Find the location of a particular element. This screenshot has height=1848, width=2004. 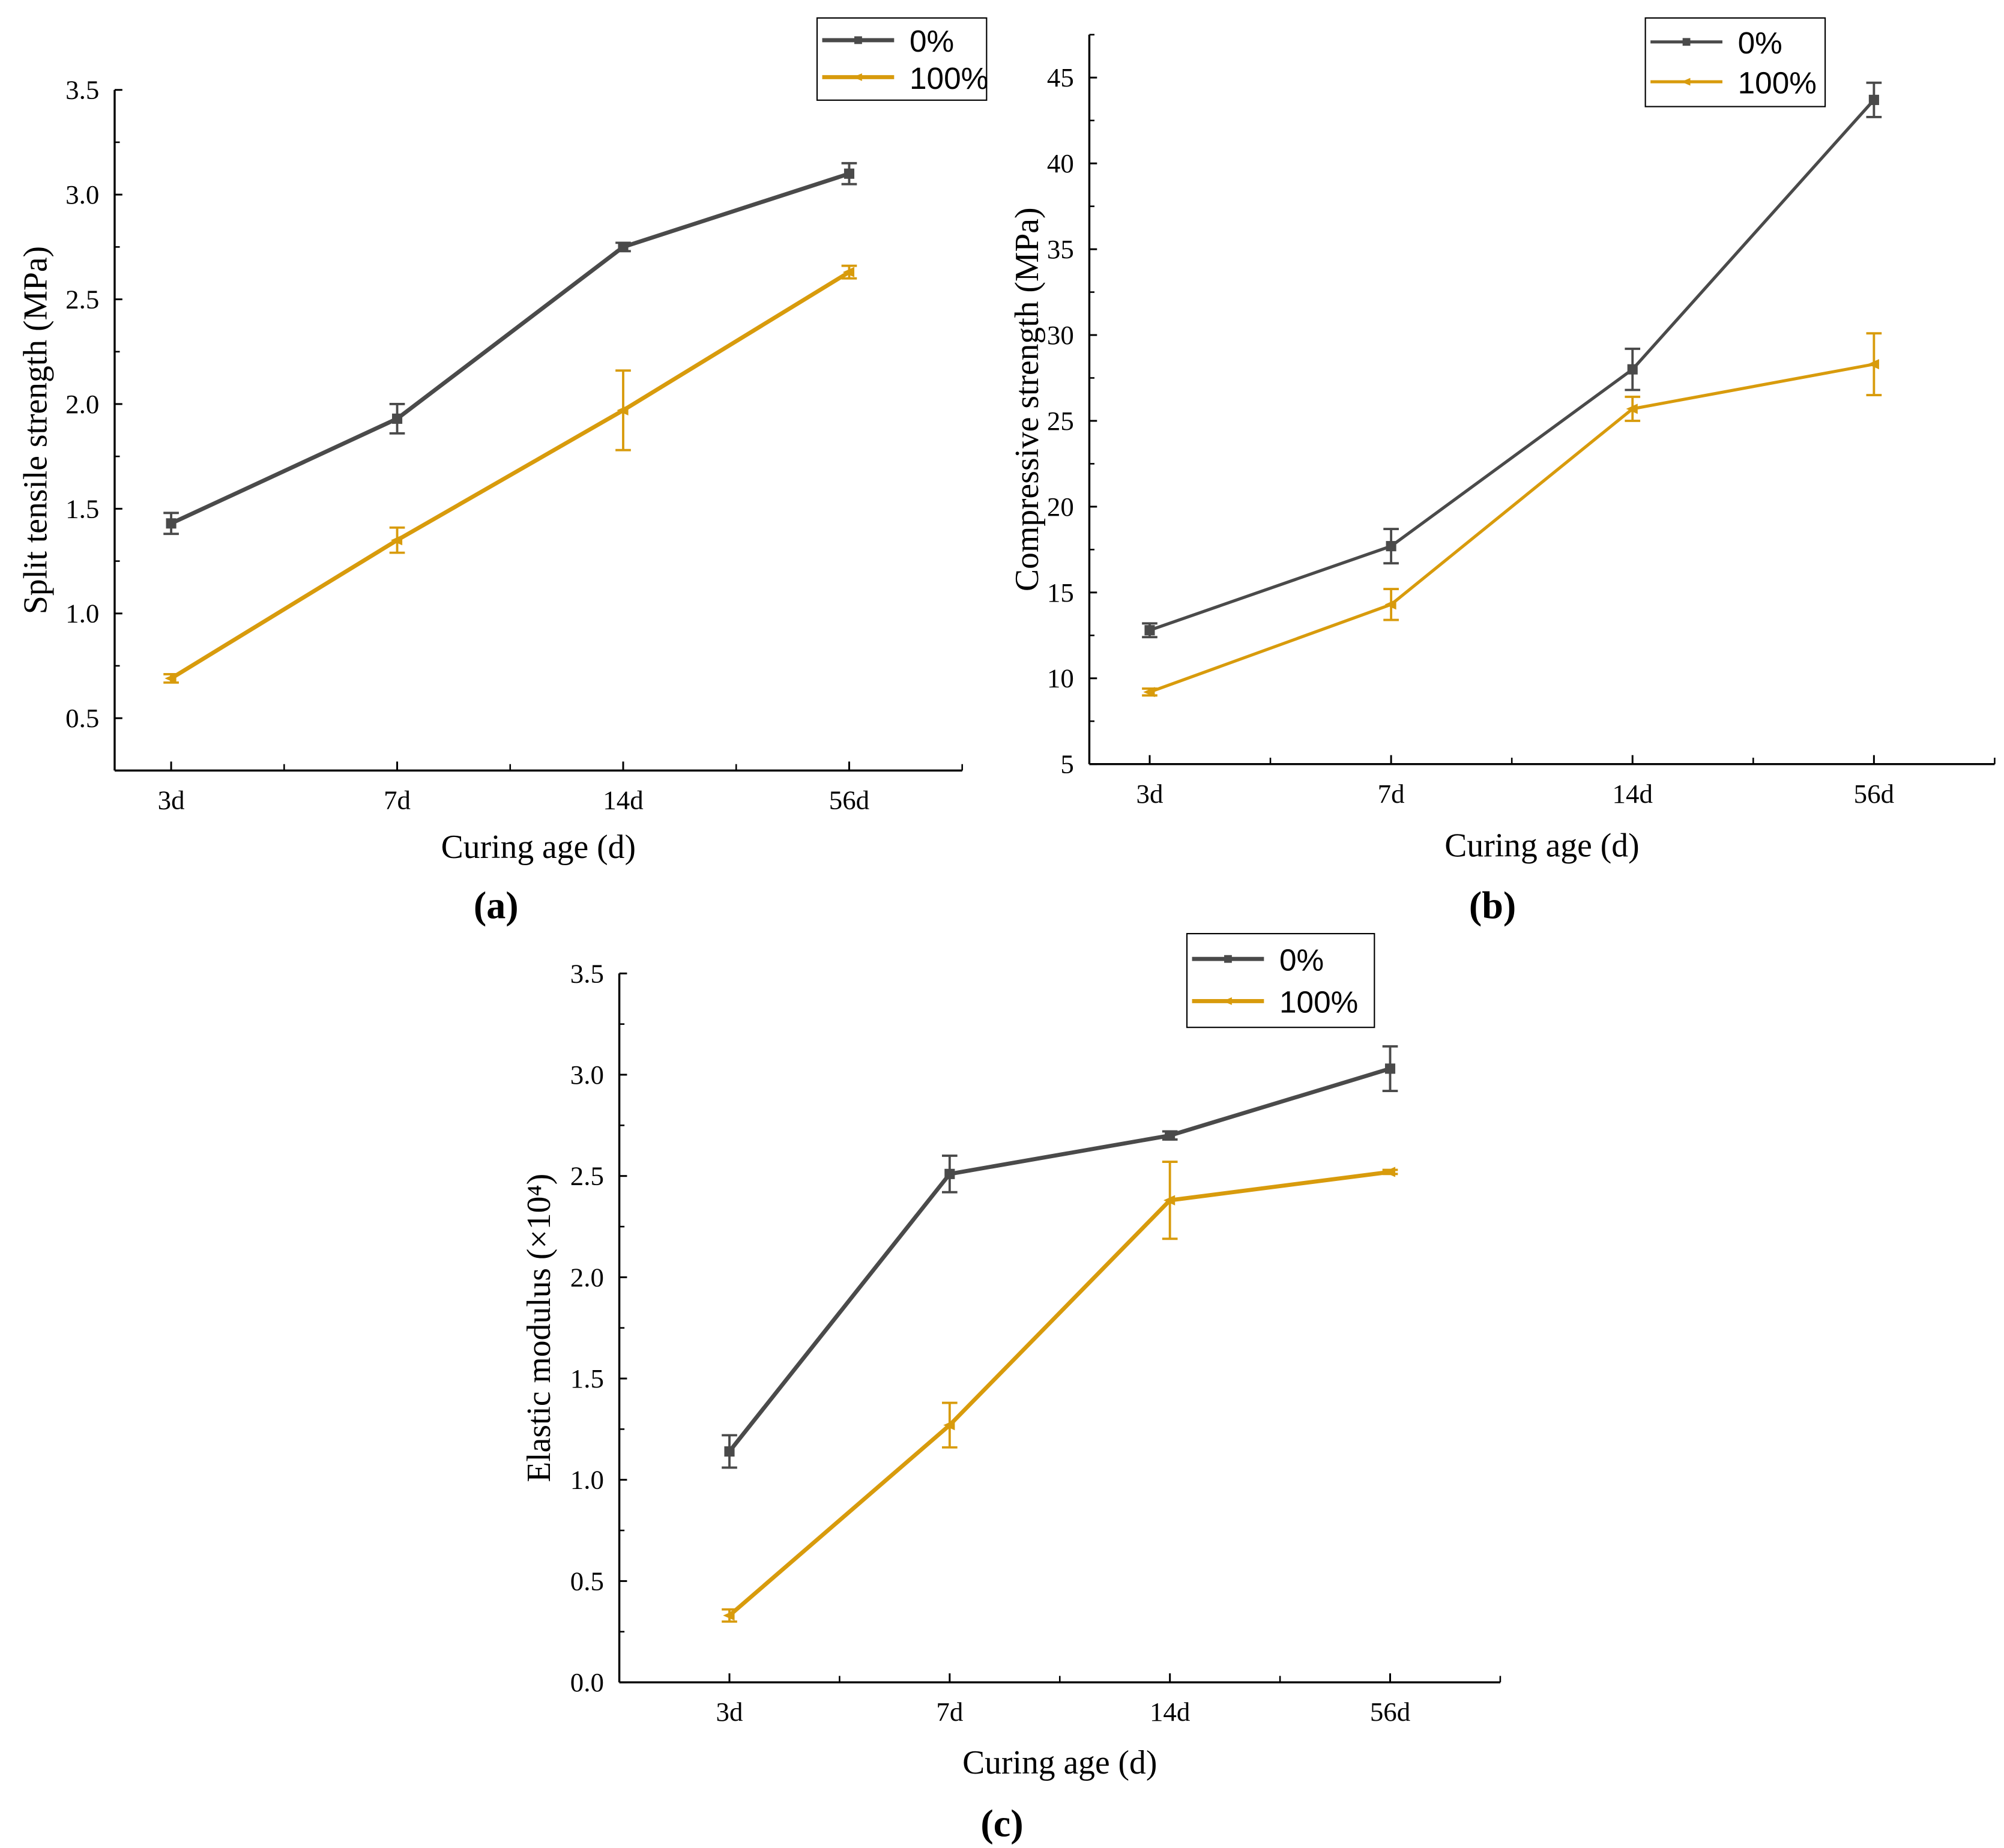

y-tick-label: 10 is located at coordinates (1060, 678).